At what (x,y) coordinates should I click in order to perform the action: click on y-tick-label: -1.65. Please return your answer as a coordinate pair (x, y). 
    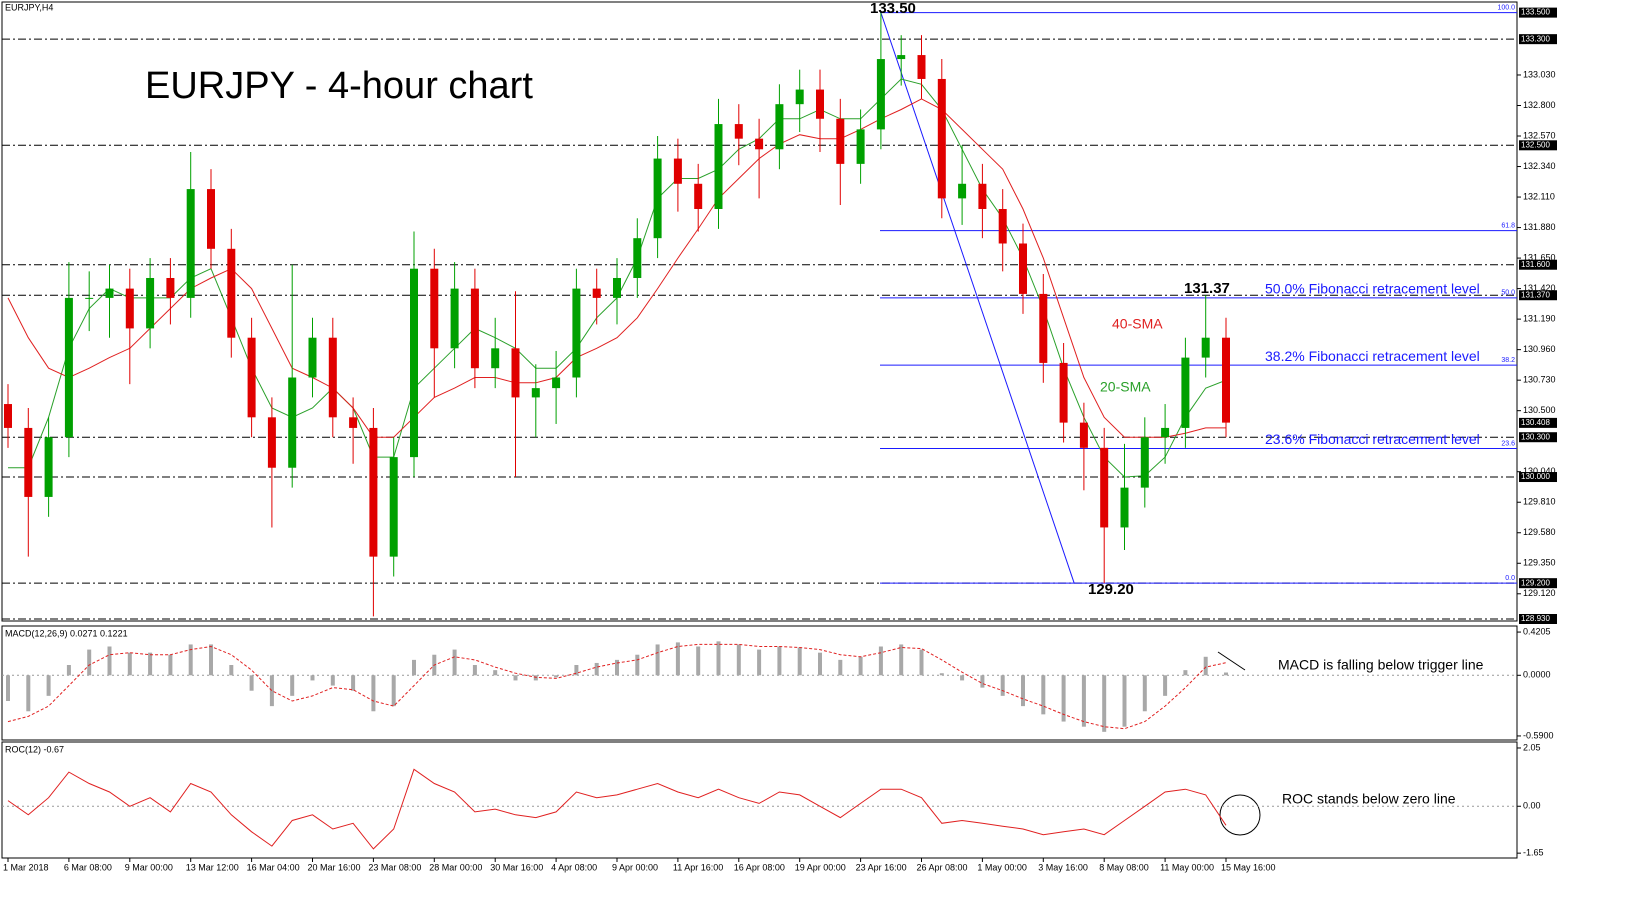
    Looking at the image, I should click on (1533, 853).